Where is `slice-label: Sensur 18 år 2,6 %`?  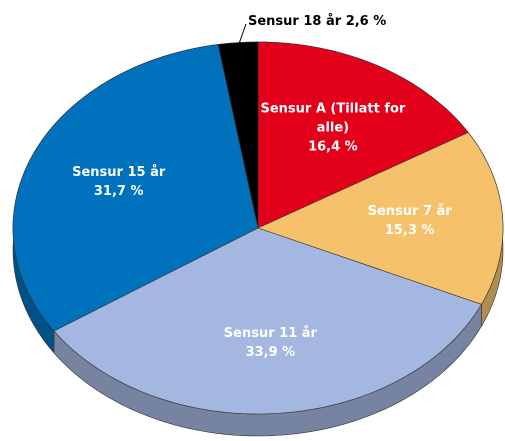 slice-label: Sensur 18 år 2,6 % is located at coordinates (317, 21).